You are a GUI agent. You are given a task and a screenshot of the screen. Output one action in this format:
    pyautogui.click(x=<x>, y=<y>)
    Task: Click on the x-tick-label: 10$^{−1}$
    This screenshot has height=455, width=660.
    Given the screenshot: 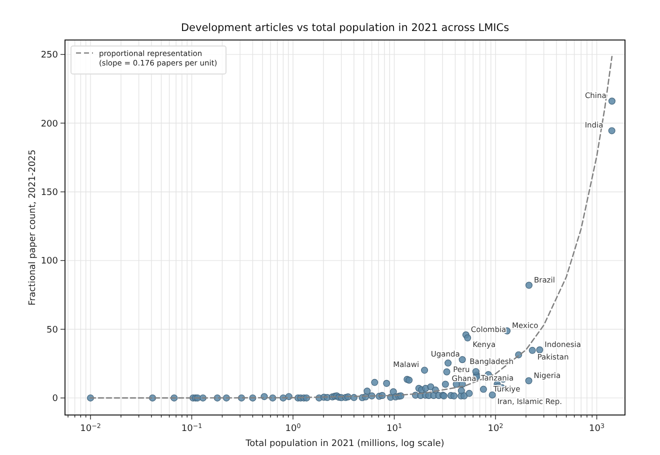 What is the action you would take?
    pyautogui.click(x=191, y=428)
    